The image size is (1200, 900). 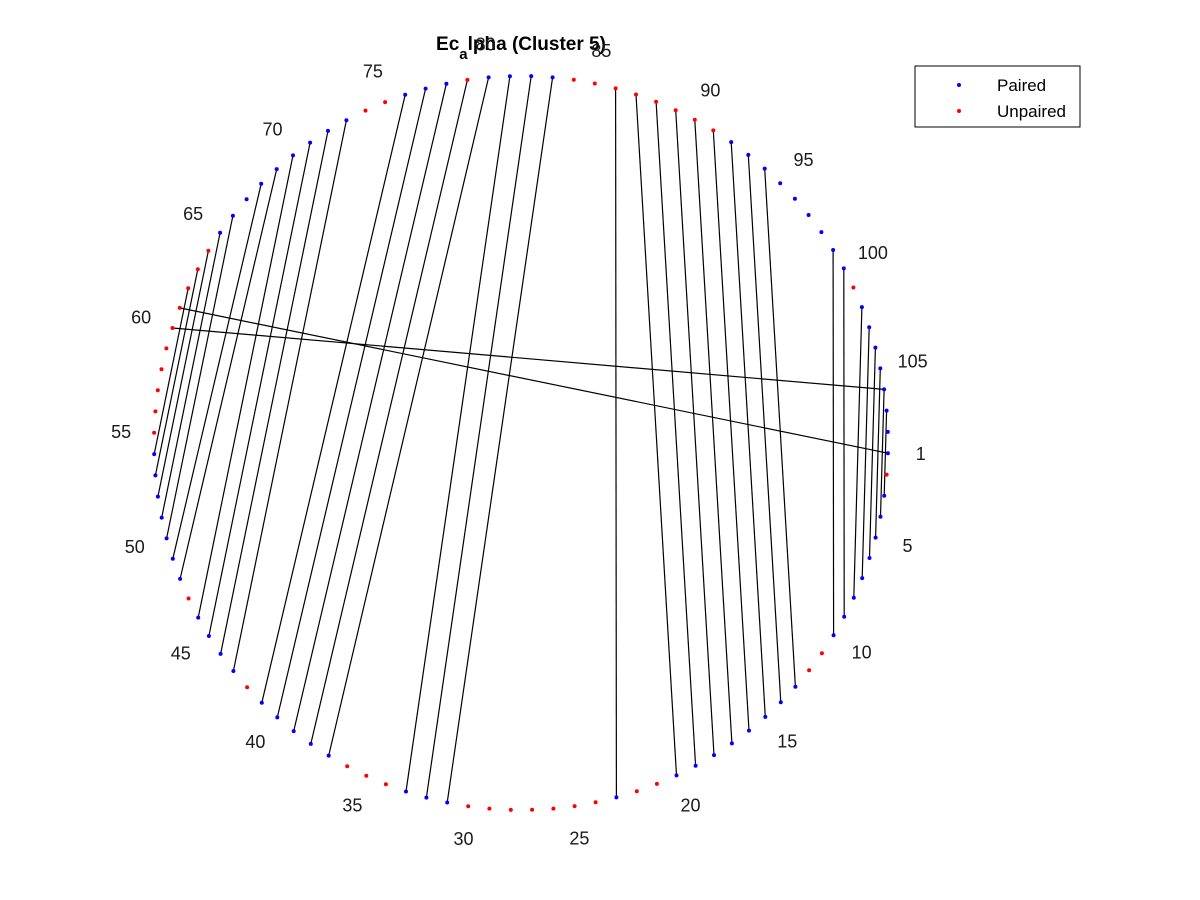 I want to click on chart-title-main: Ec, so click(x=448, y=44).